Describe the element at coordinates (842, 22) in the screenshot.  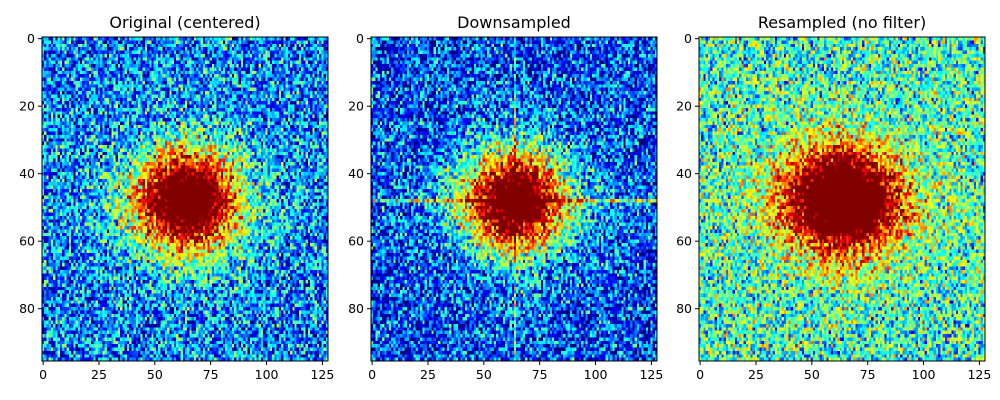
I see `chart-title: Resampled (no filter)` at that location.